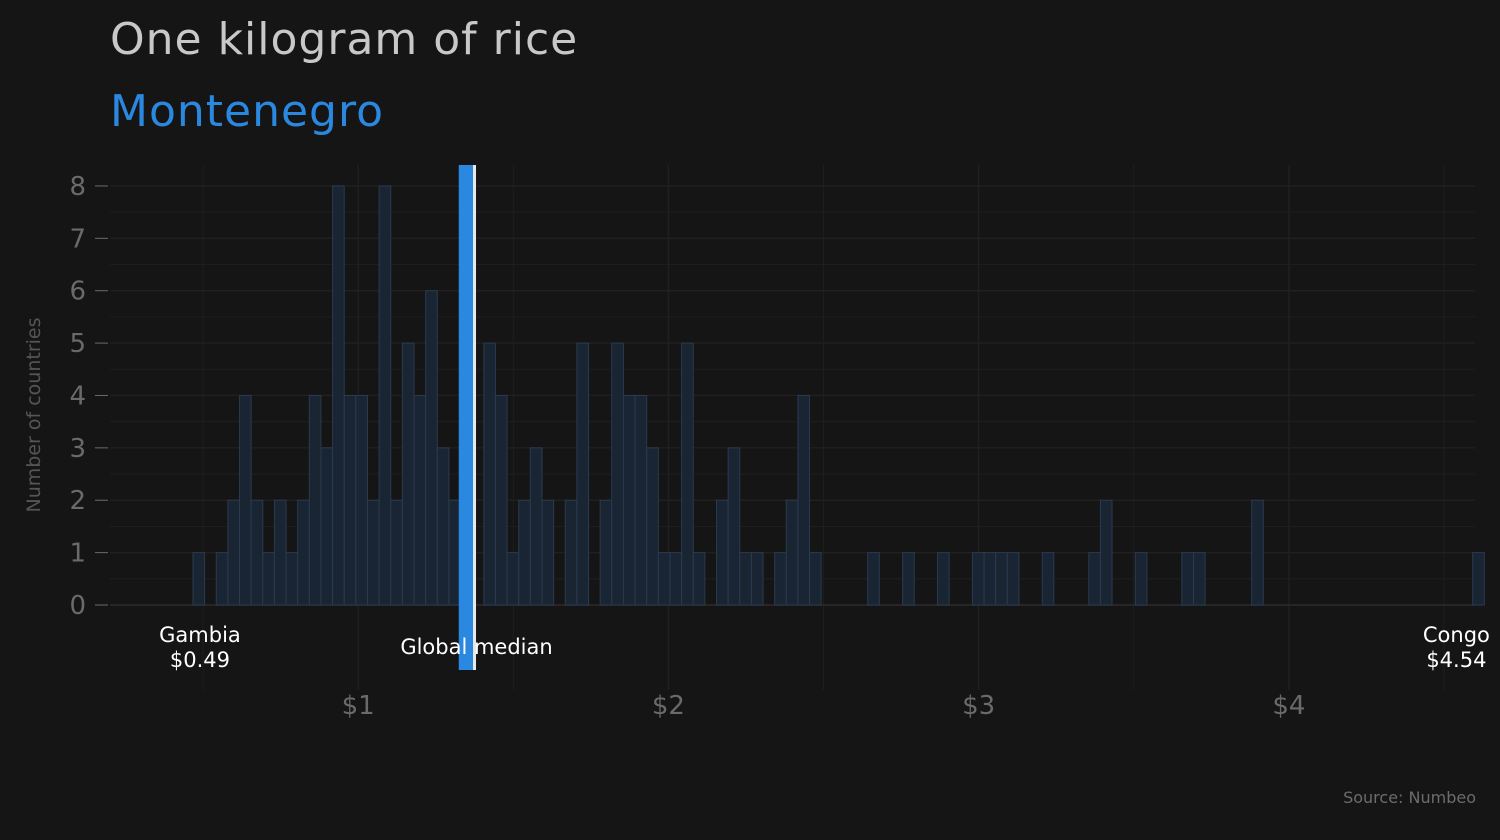 This screenshot has height=840, width=1500. I want to click on y-tick-label: 8, so click(77, 187).